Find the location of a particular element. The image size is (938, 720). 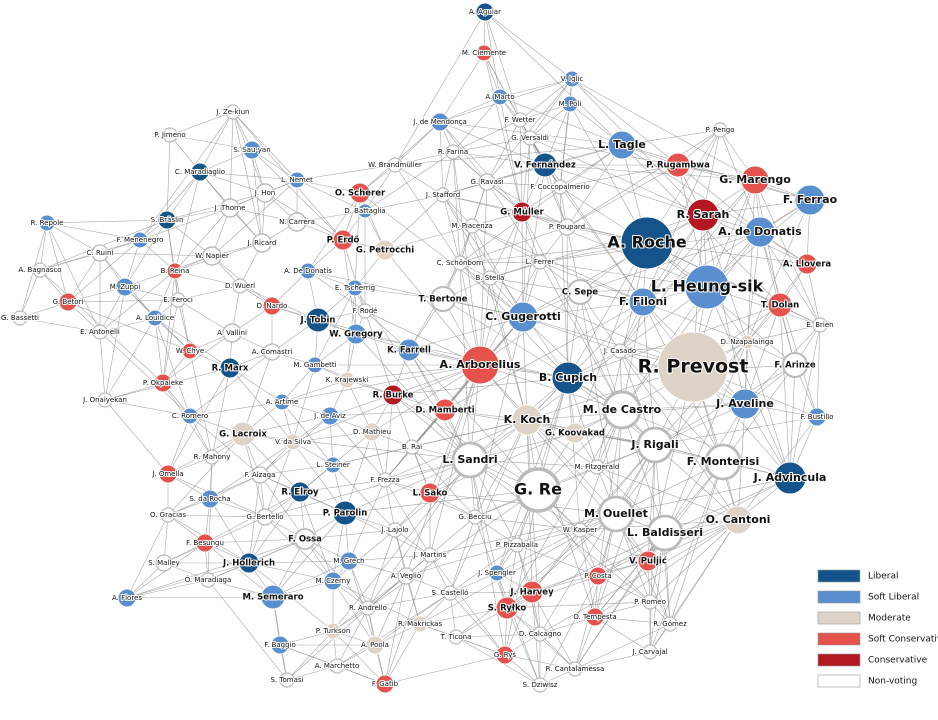

node-label: C. Ruini is located at coordinates (100, 253).